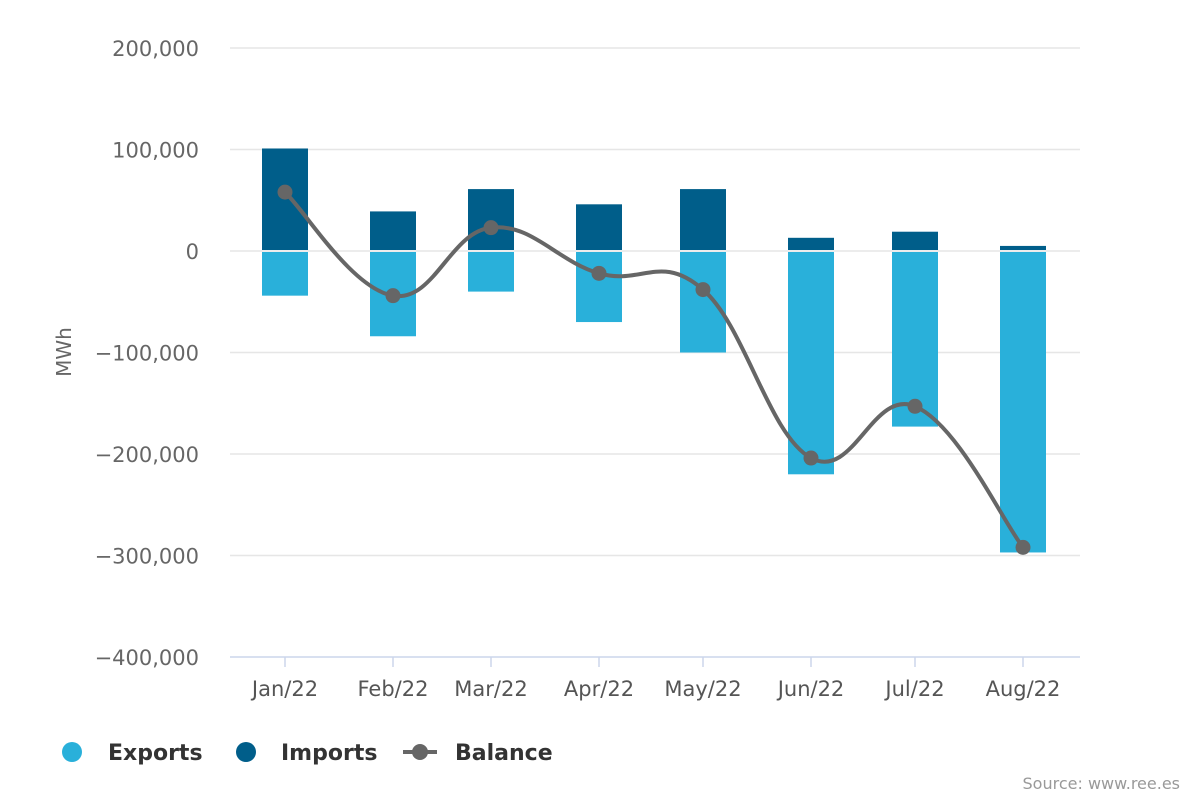 The image size is (1200, 800). I want to click on y-tick-label: −100,000, so click(147, 354).